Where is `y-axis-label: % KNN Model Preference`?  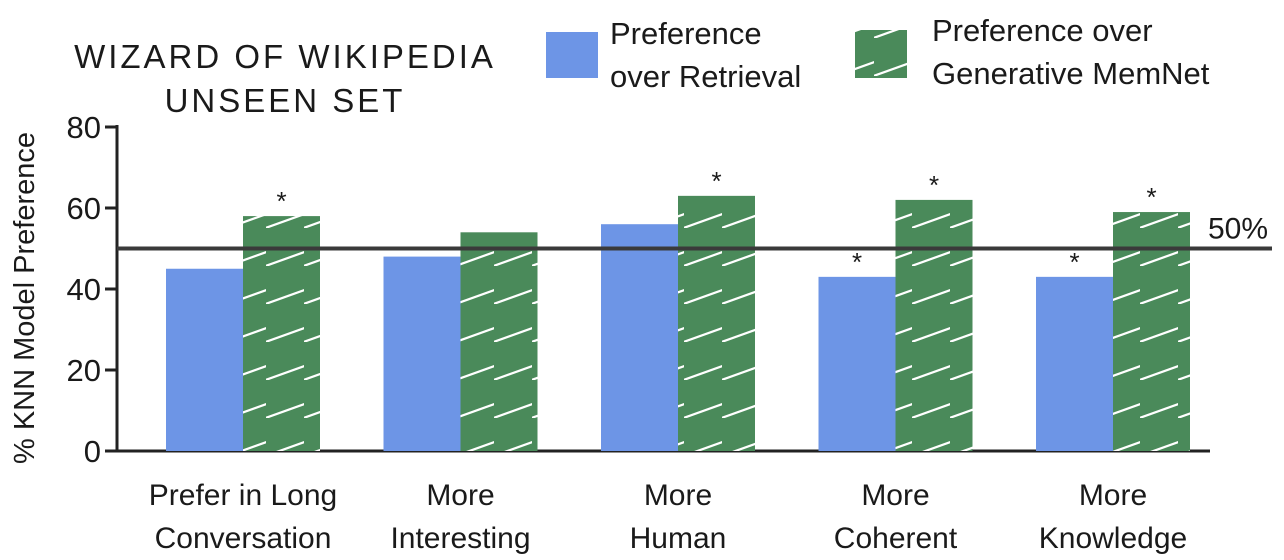
y-axis-label: % KNN Model Preference is located at coordinates (25, 298).